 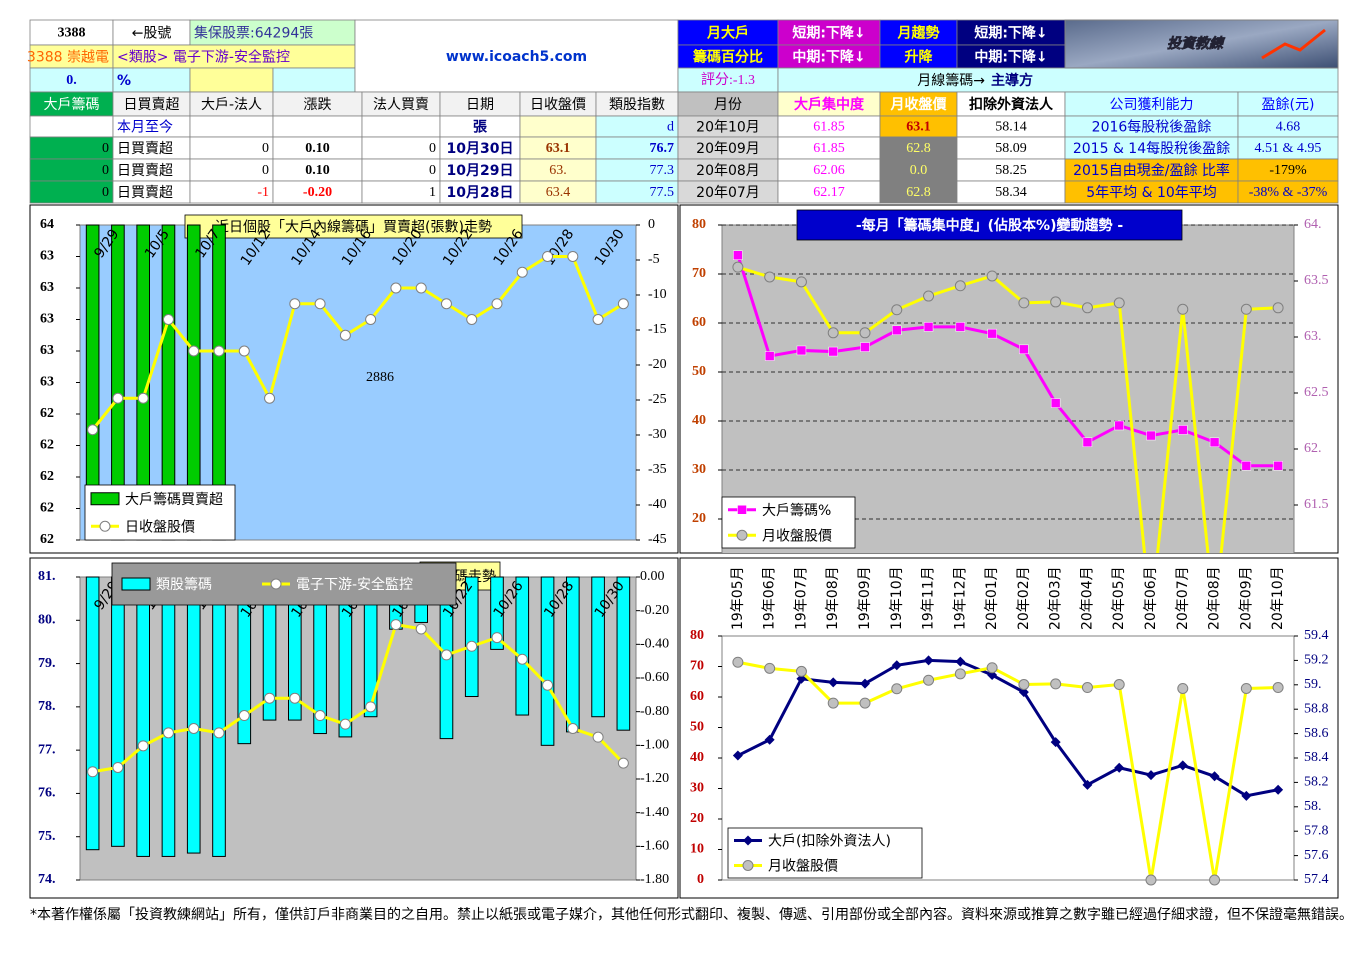 What do you see at coordinates (1316, 757) in the screenshot?
I see `y2-tick-label: 58.4` at bounding box center [1316, 757].